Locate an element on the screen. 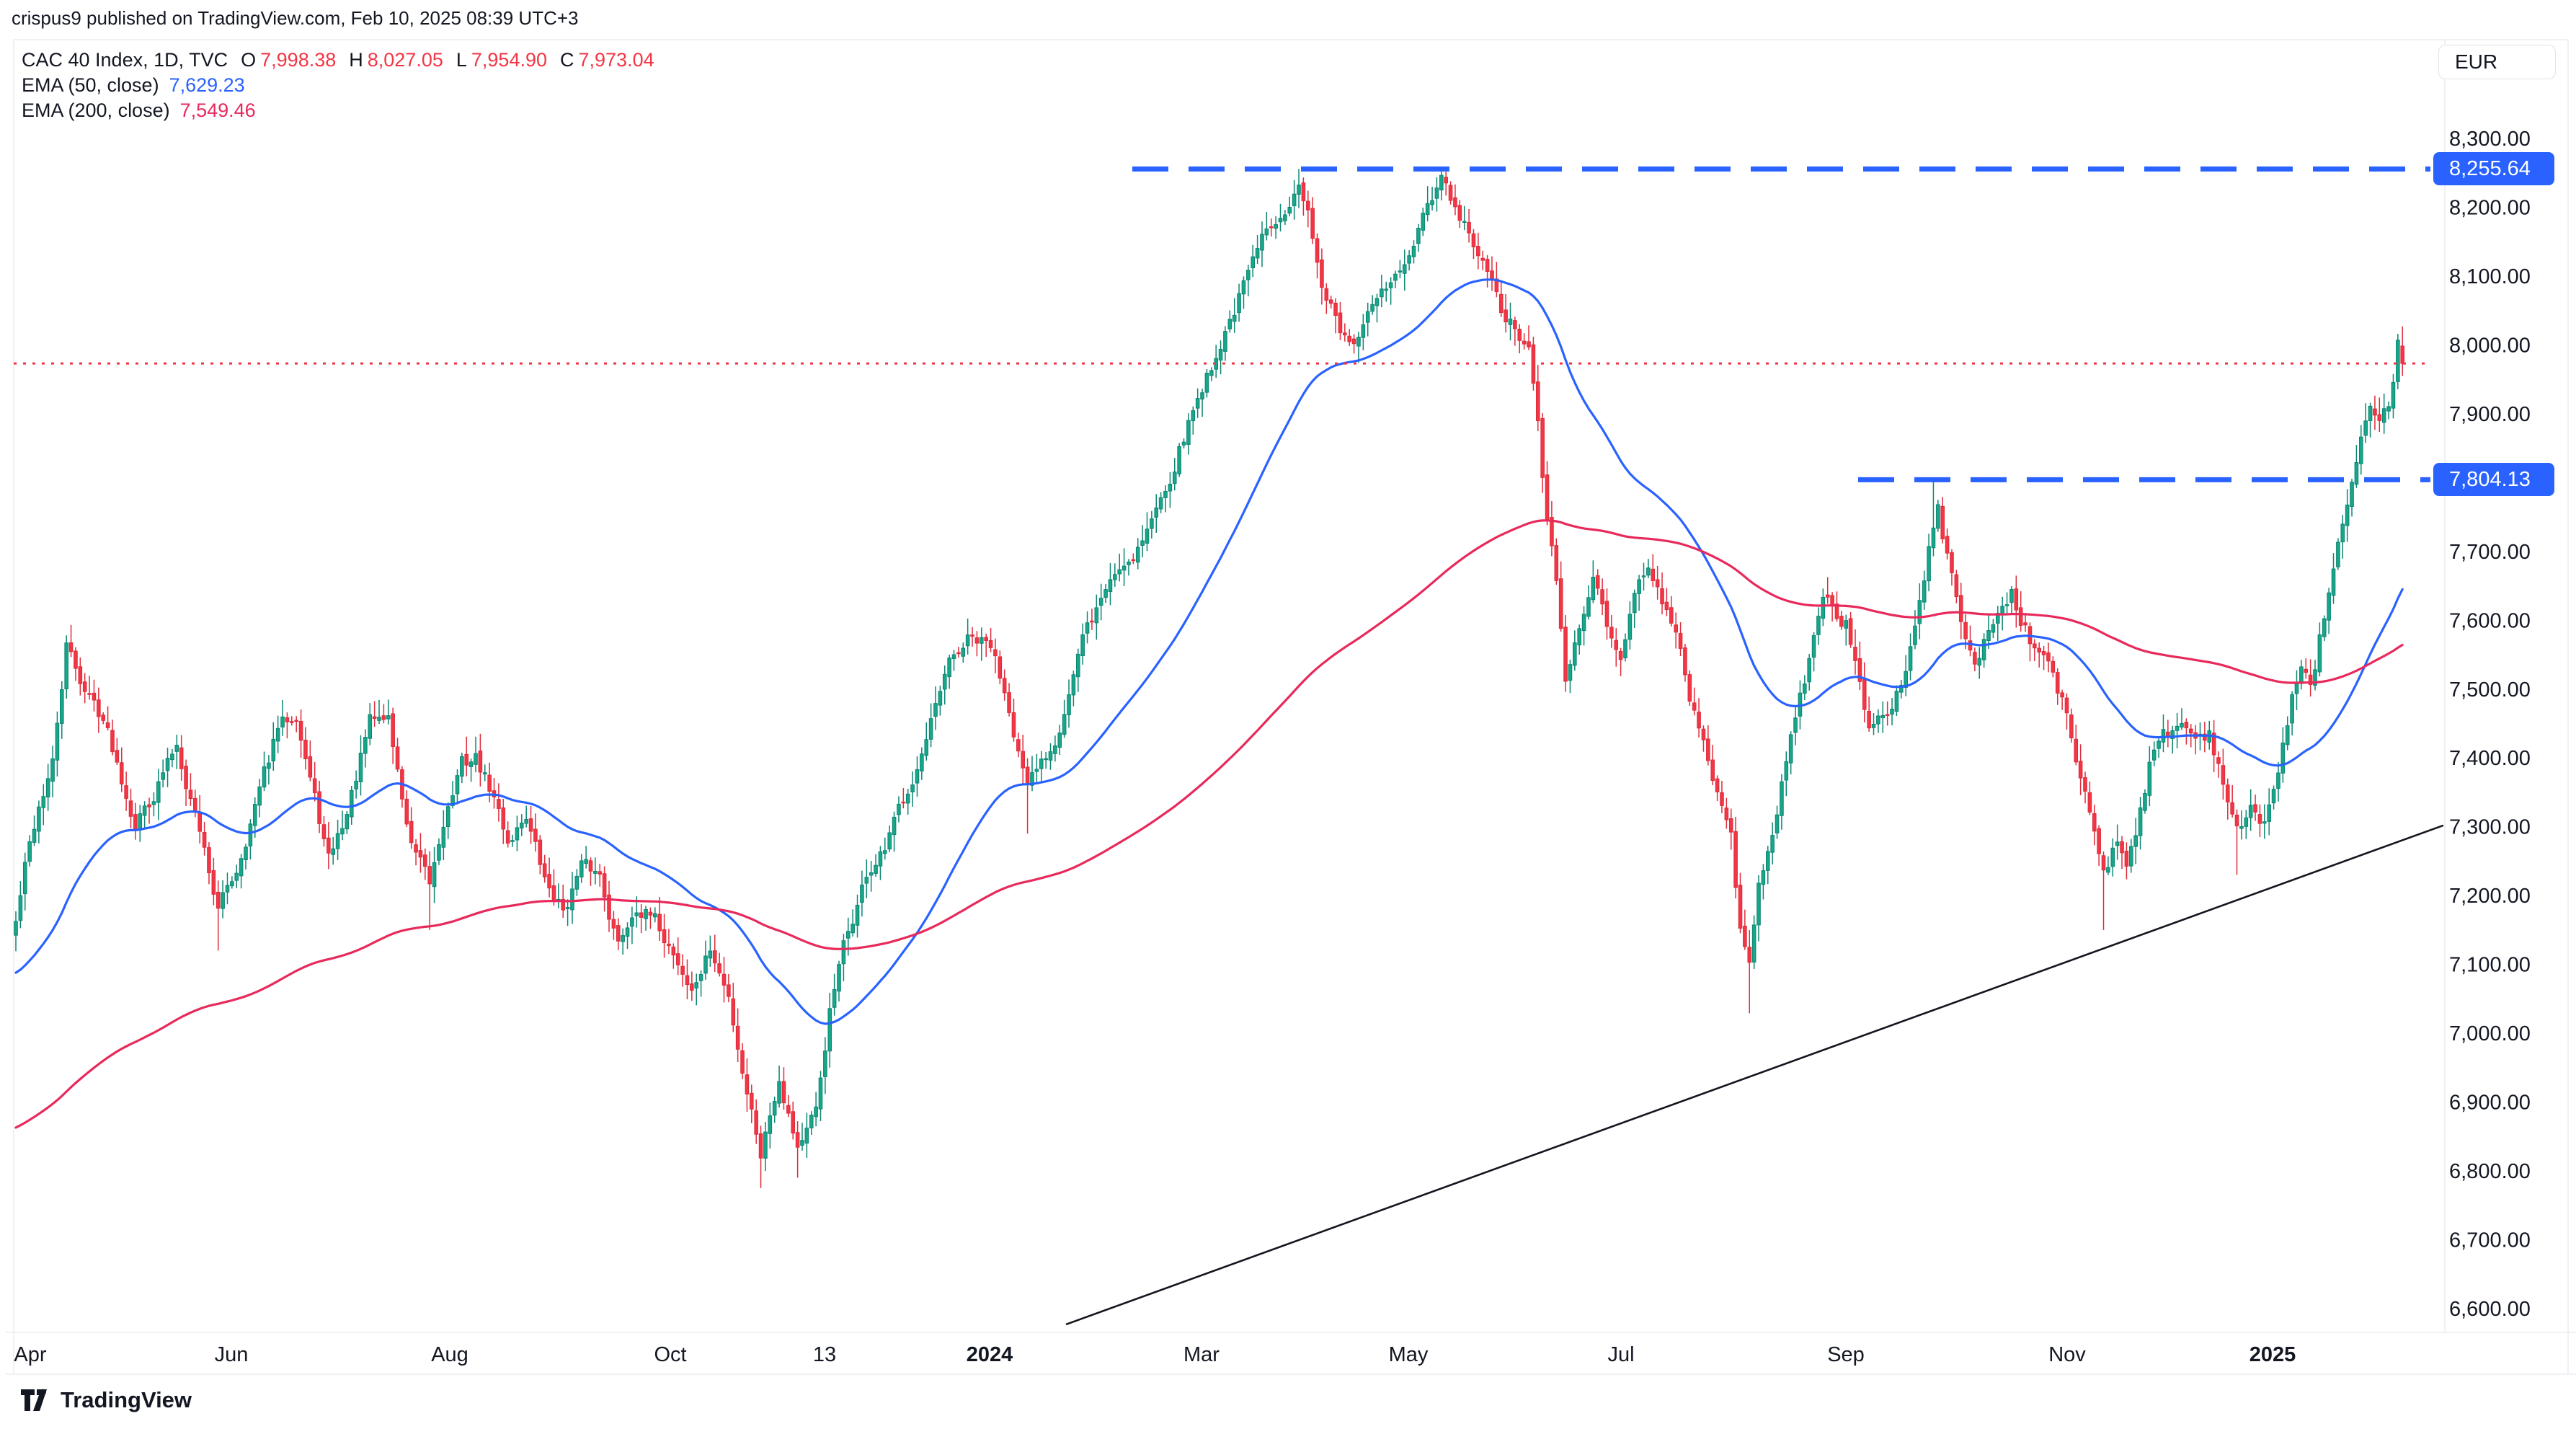 The image size is (2576, 1429). price-tick-label: 8,000.00 is located at coordinates (2490, 346).